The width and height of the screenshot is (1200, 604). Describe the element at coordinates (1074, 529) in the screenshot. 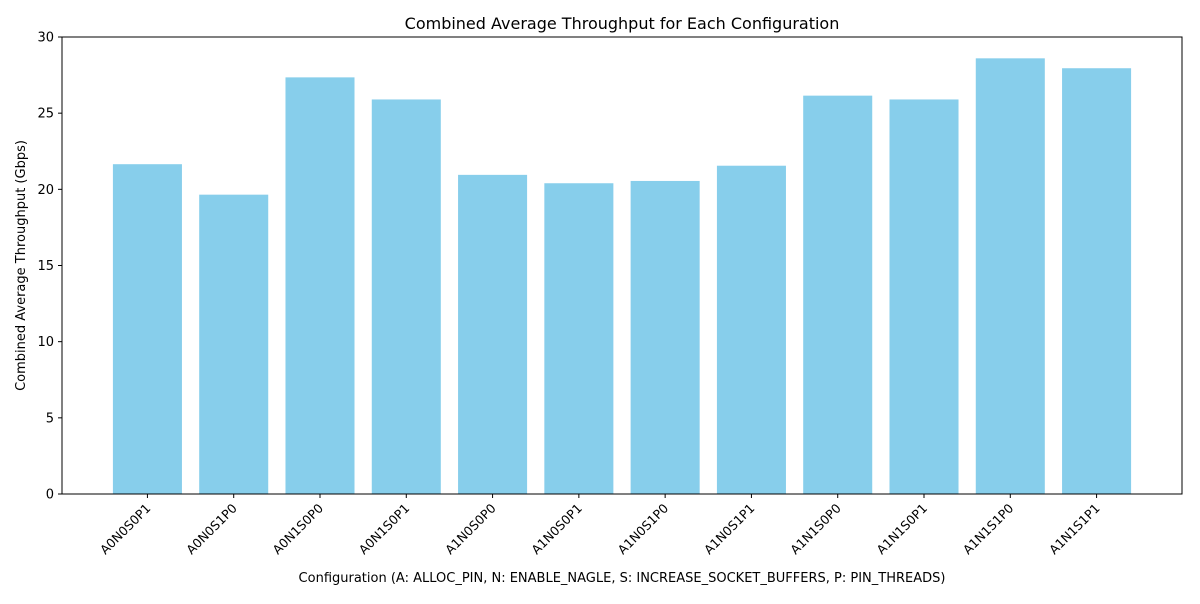

I see `x-tick-label: A1N1S1P1` at that location.